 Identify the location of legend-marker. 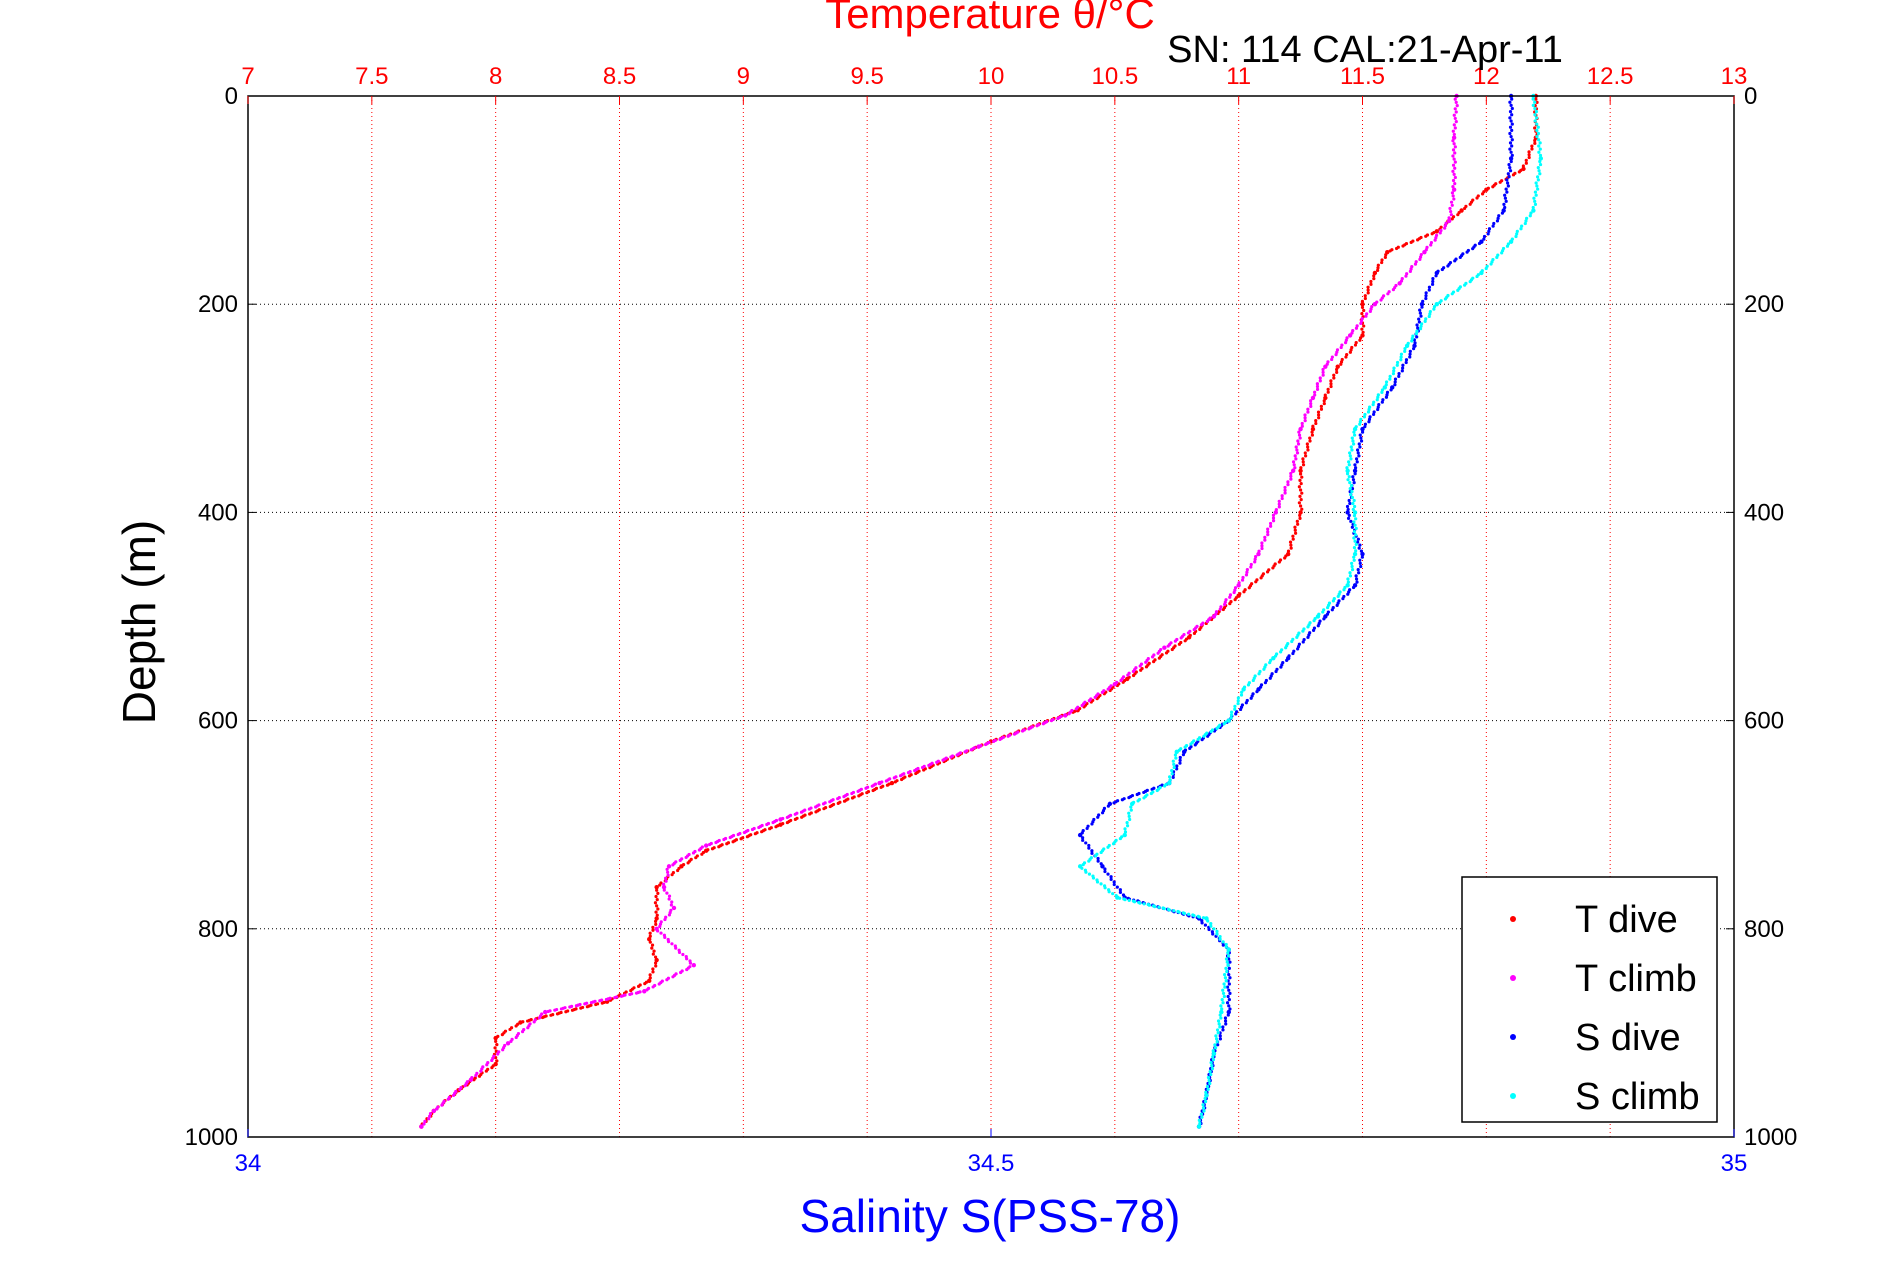
(1513, 1037).